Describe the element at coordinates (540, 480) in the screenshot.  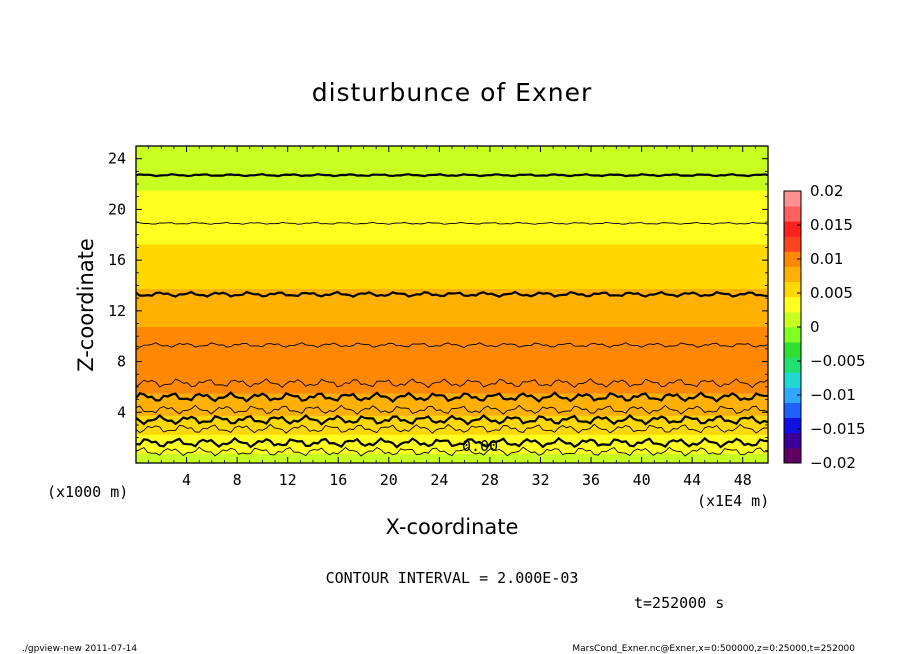
I see `x-tick-label: 32` at that location.